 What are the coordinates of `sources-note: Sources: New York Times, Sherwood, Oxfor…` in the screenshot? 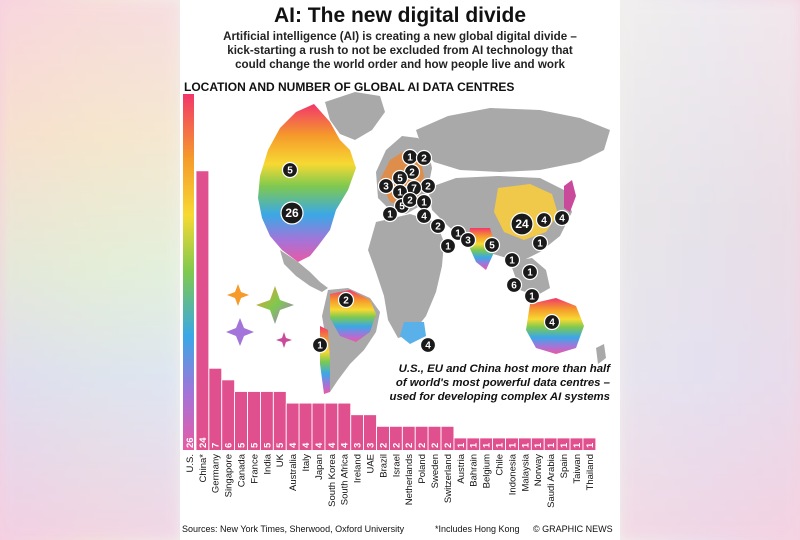 It's located at (293, 529).